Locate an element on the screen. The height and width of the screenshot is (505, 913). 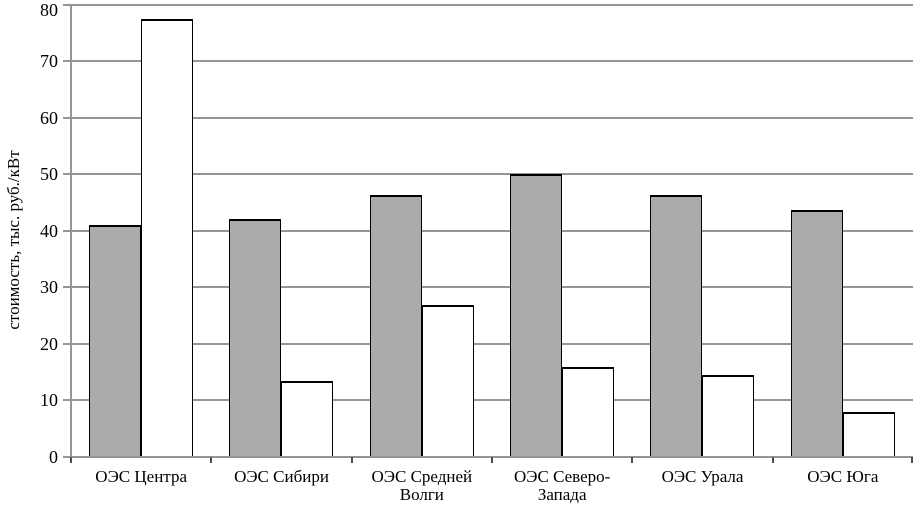
x-category-label: ОЭС Средней Волги is located at coordinates (422, 485).